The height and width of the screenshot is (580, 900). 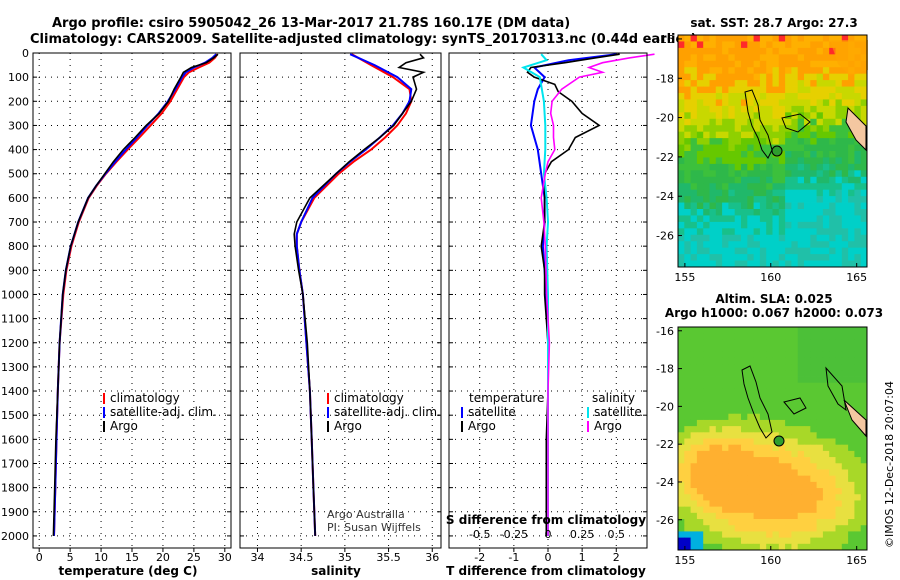 I want to click on sla-map-title-2: Argo h1000: 0.067 h2000: 0.073, so click(x=774, y=313).